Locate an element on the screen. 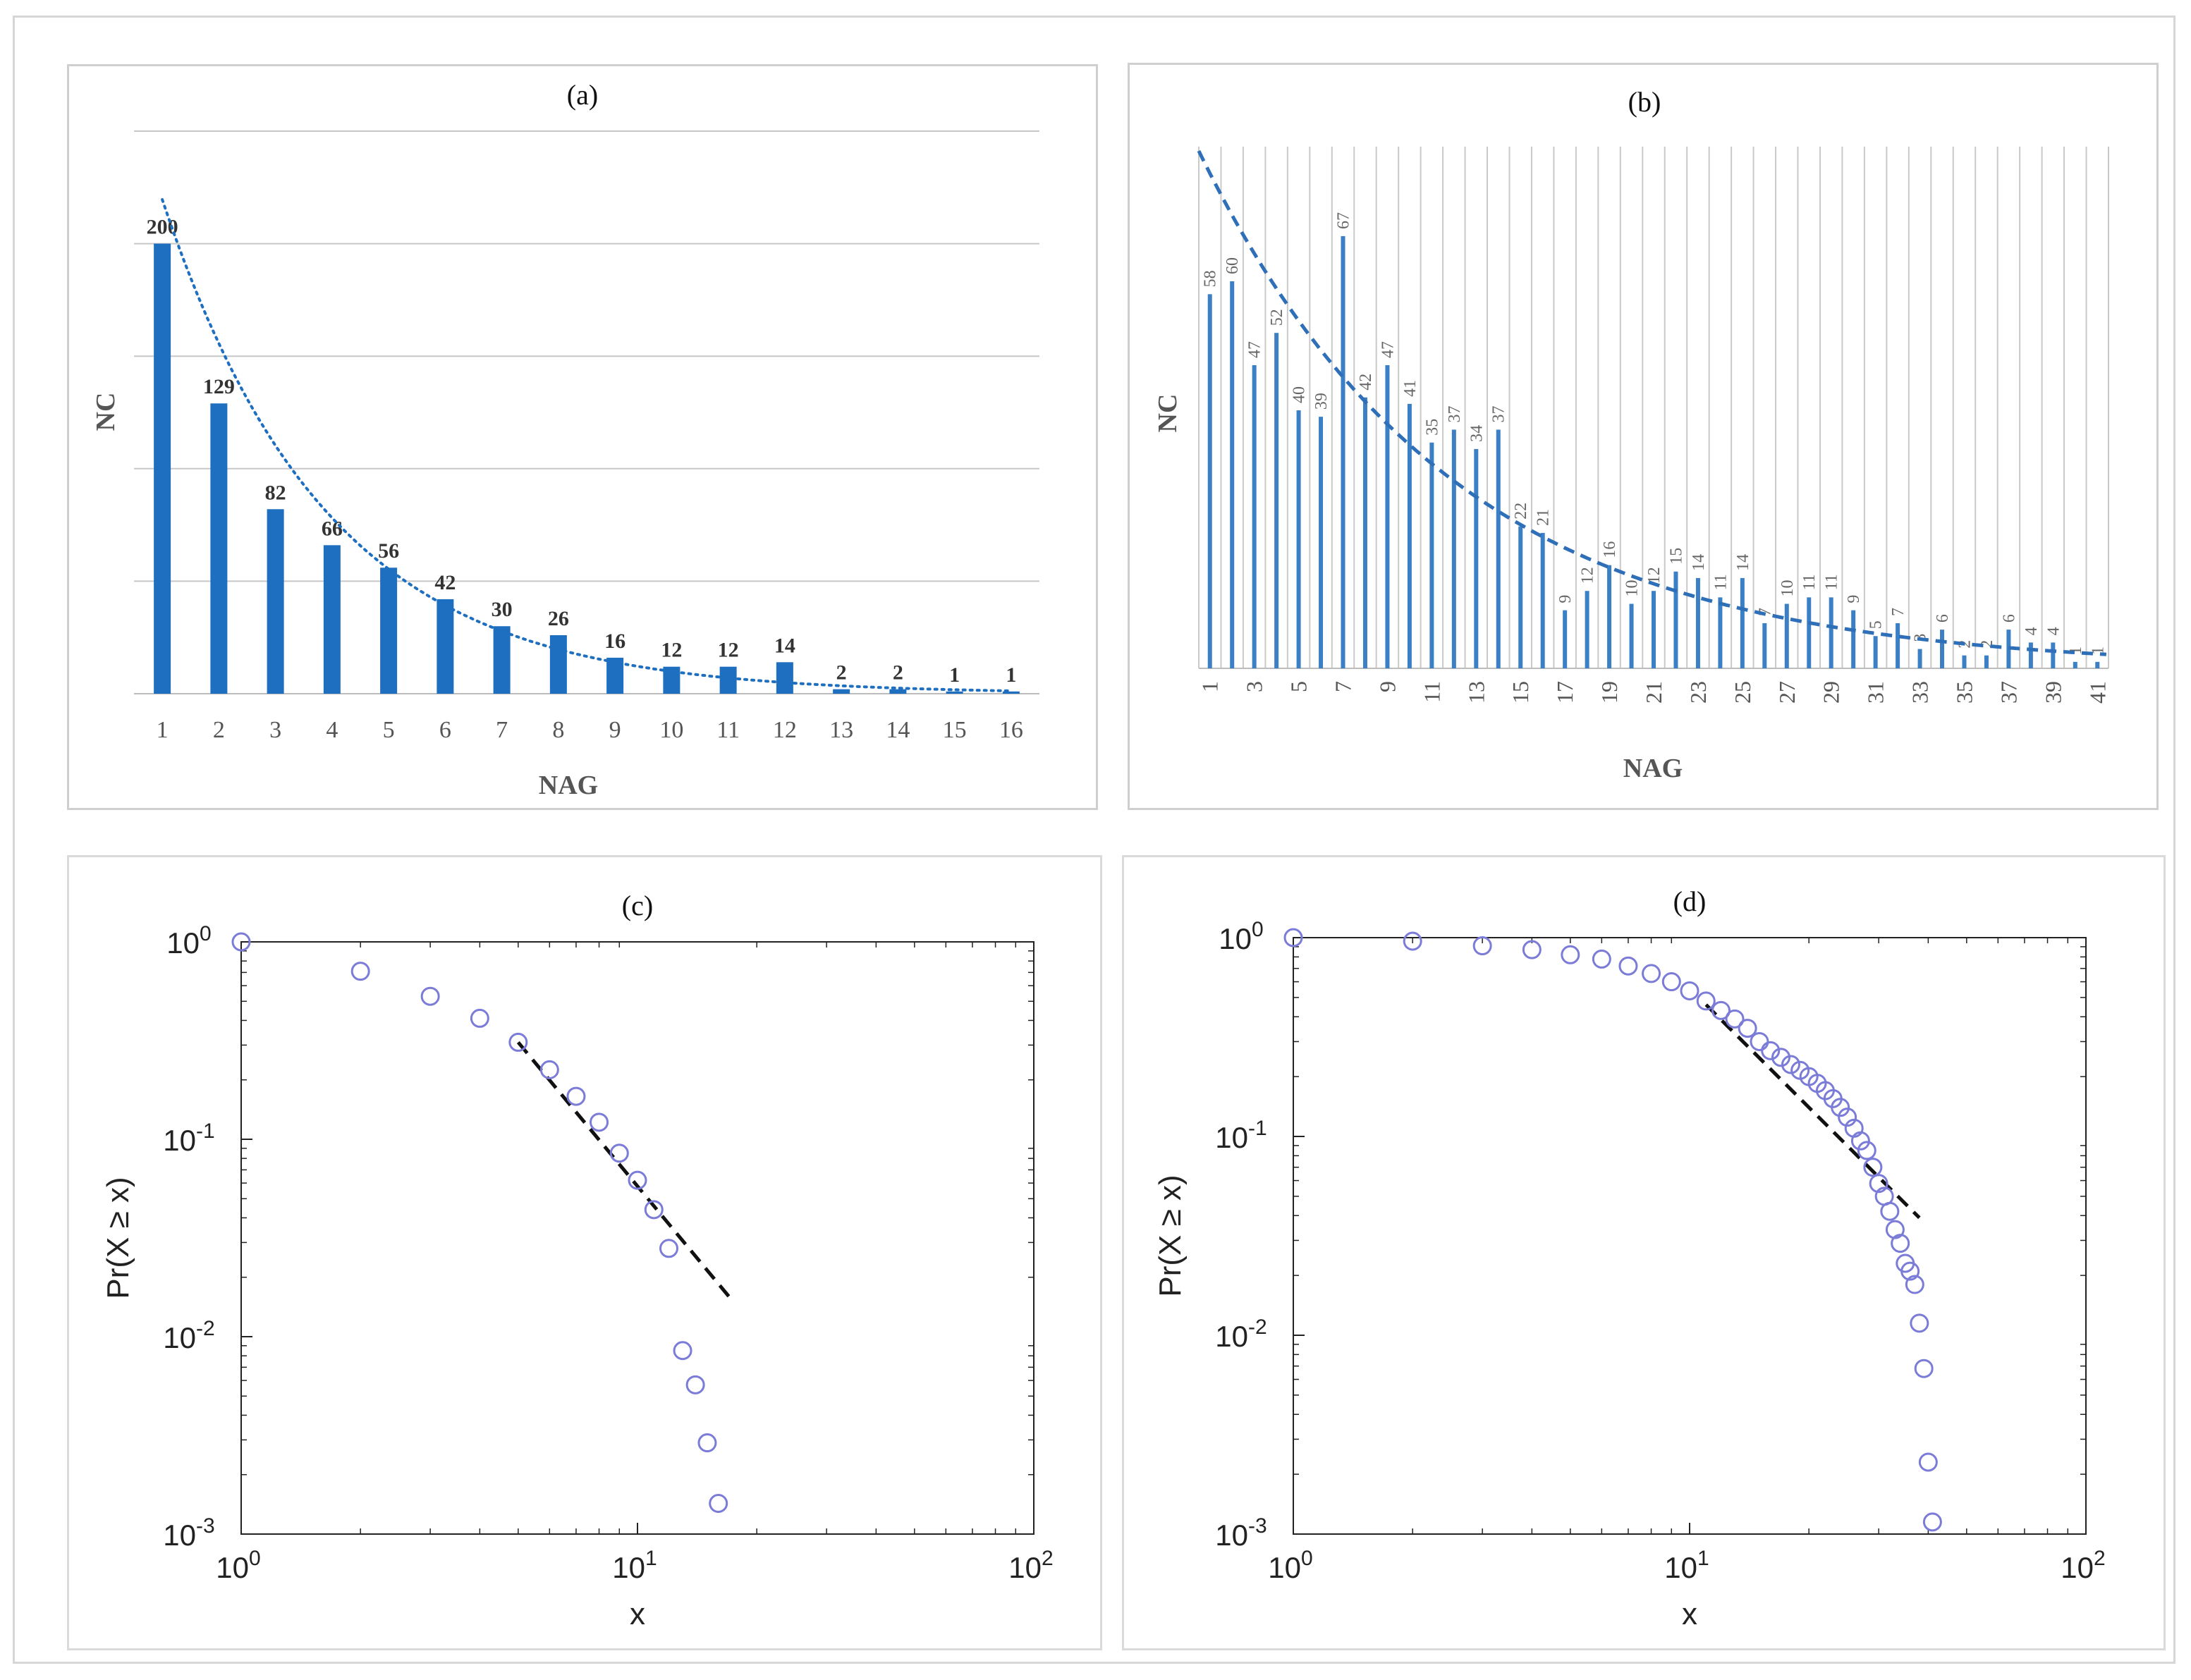  panel-label: (d) is located at coordinates (1690, 901).